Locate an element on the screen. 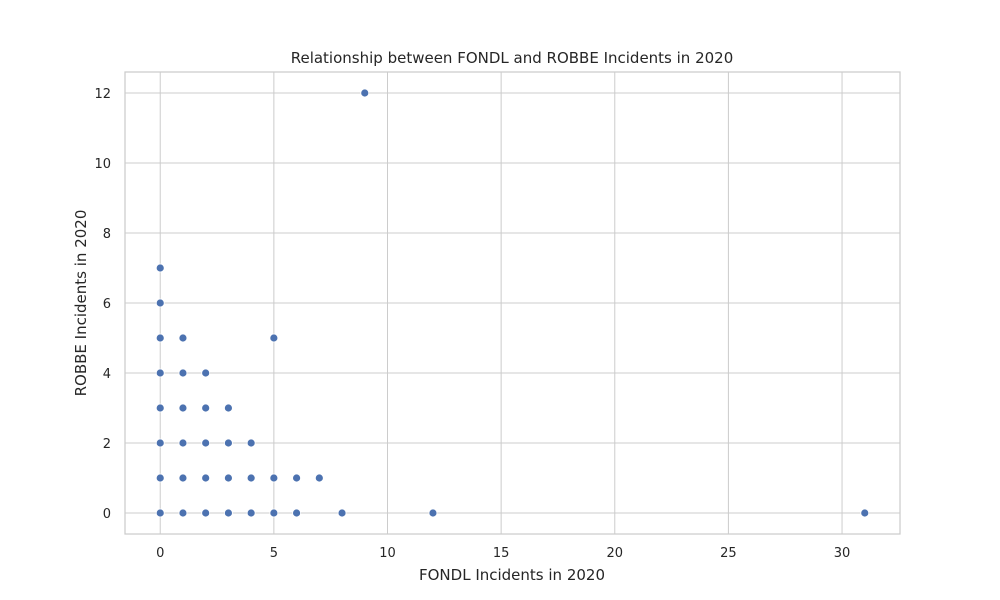 The width and height of the screenshot is (1000, 600). x-tick-label: 5 is located at coordinates (274, 553).